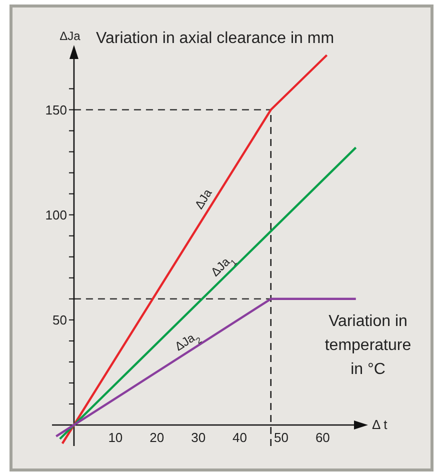 The image size is (443, 476). I want to click on x-tick-label: 10, so click(115, 437).